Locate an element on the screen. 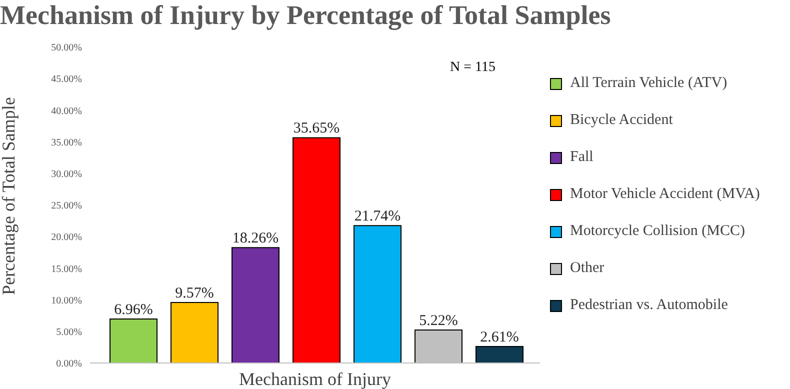 The width and height of the screenshot is (790, 389). y-tick-label: 30.00% is located at coordinates (66, 174).